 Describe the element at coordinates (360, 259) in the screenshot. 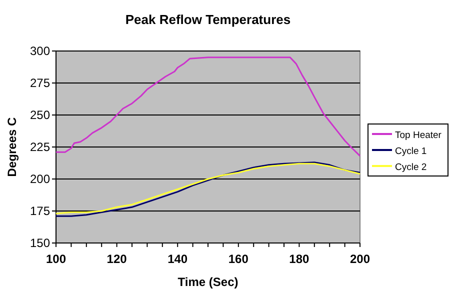

I see `x-tick-label: 200` at that location.